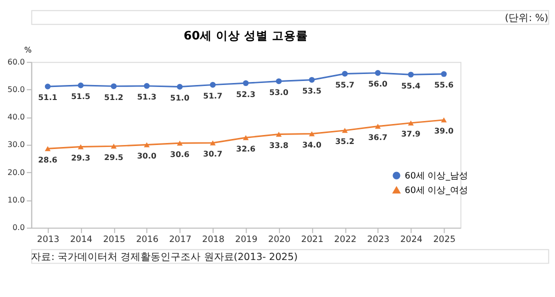 The image size is (555, 297). I want to click on data-label: 30.7, so click(212, 154).